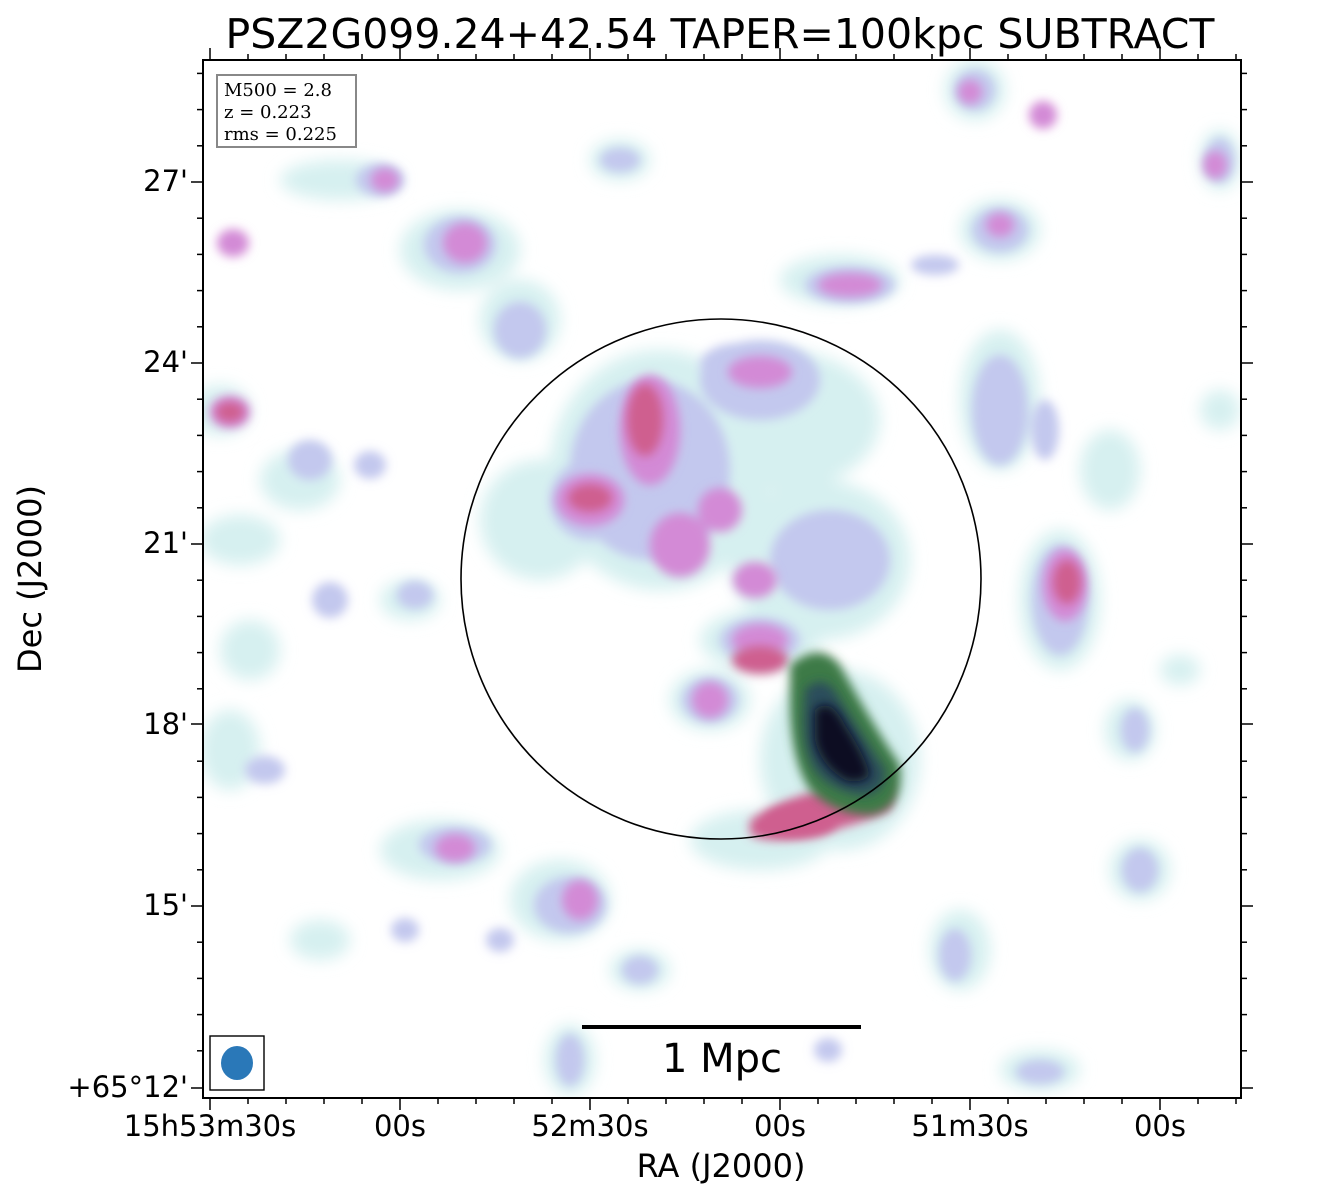 This screenshot has width=1321, height=1200. Describe the element at coordinates (970, 1126) in the screenshot. I see `x-tick-label: 51m30s` at that location.